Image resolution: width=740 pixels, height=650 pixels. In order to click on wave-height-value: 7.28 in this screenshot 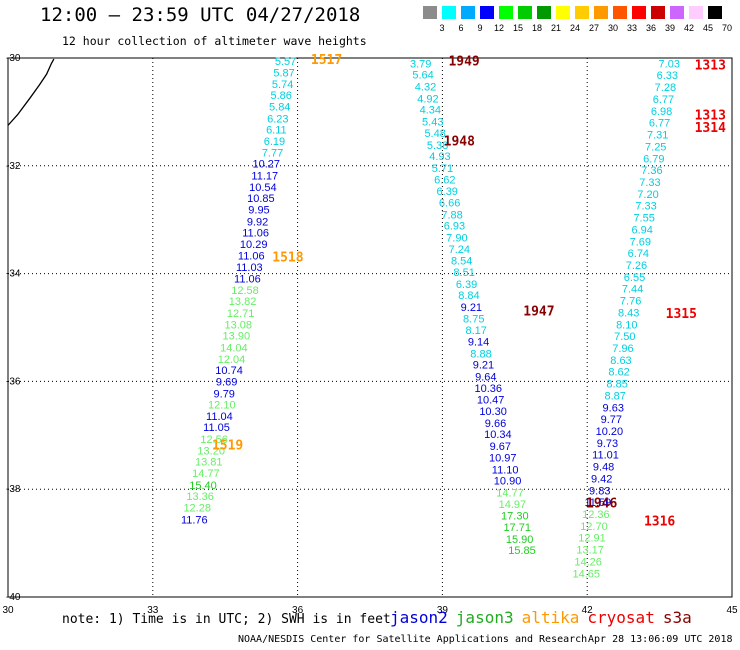, I will do `click(665, 88)`.